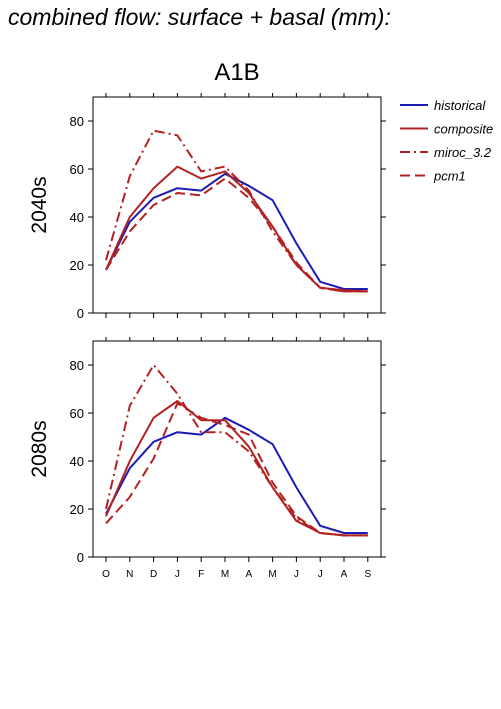 The width and height of the screenshot is (501, 709). What do you see at coordinates (460, 105) in the screenshot?
I see `legend-label: historical` at bounding box center [460, 105].